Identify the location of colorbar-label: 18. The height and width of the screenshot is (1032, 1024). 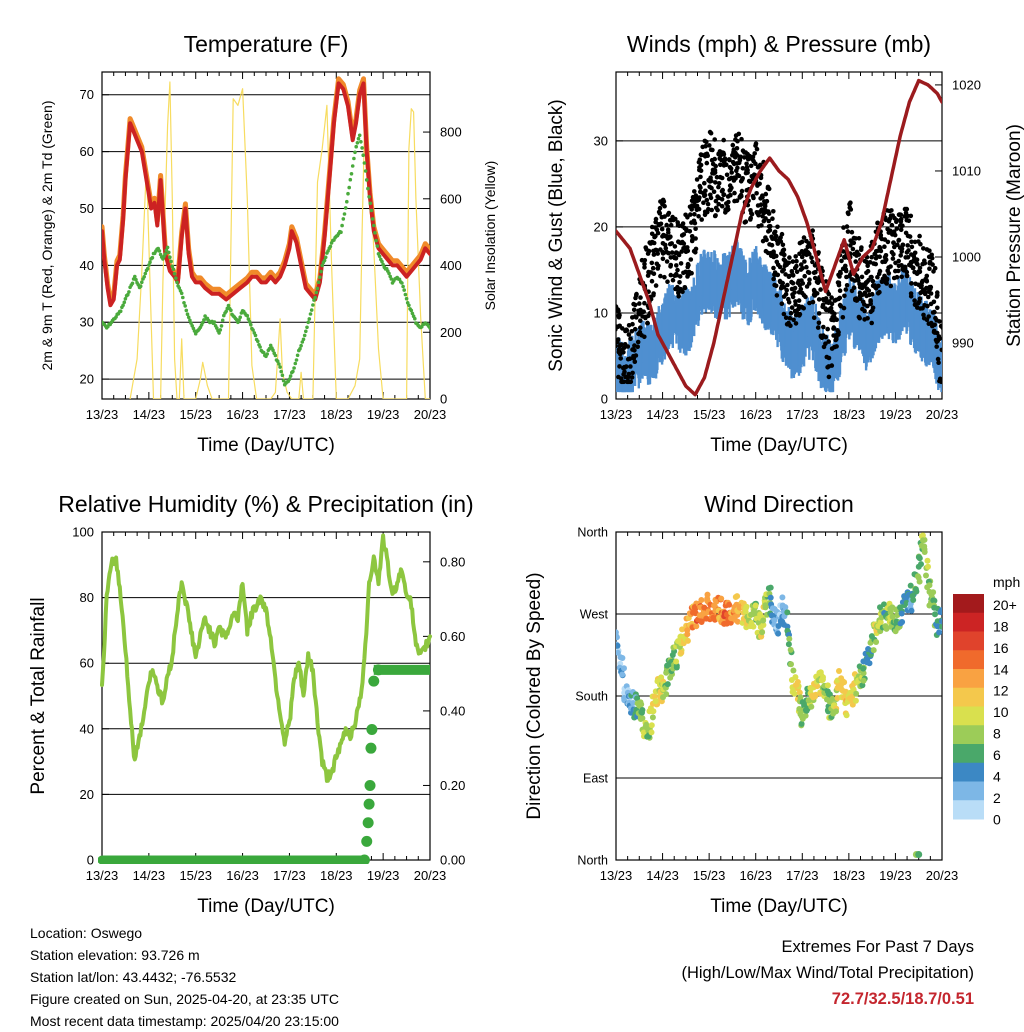
(1001, 626).